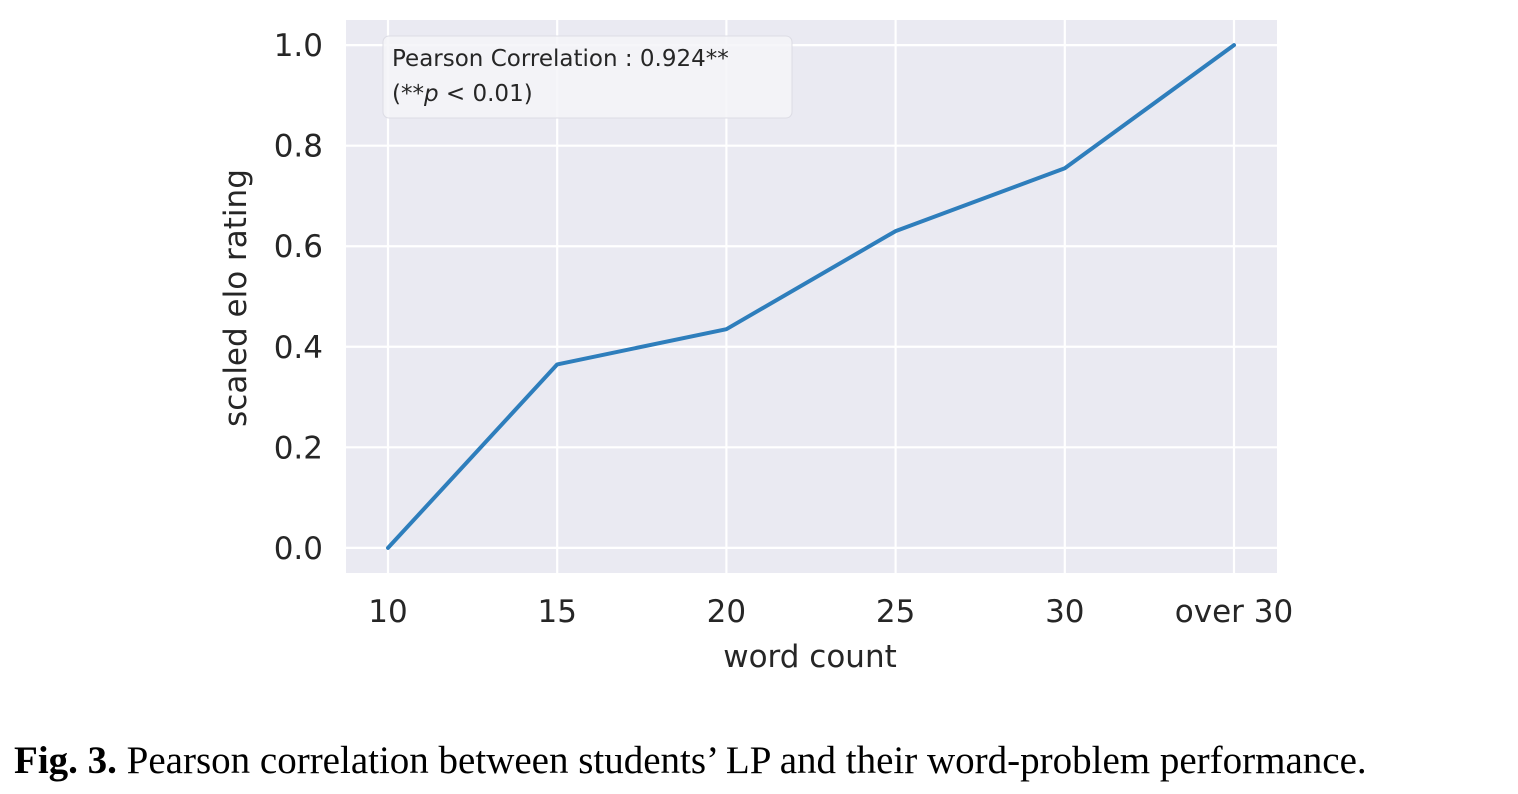 This screenshot has height=794, width=1518. What do you see at coordinates (895, 612) in the screenshot?
I see `x-tick-label: 25` at bounding box center [895, 612].